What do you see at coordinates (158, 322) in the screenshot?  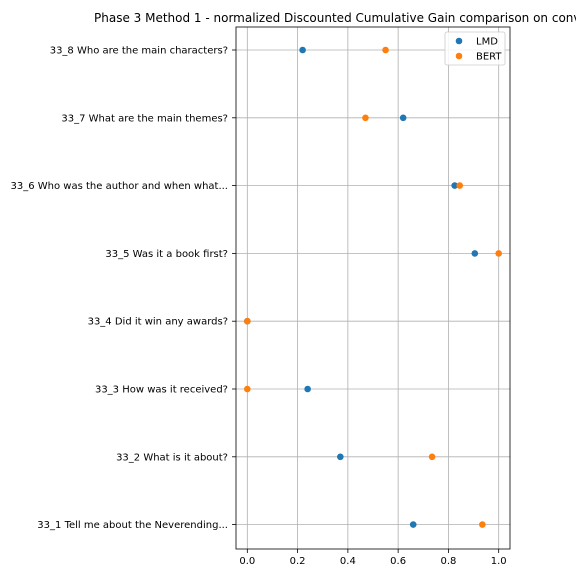 I see `y-tick-label: 33_4 Did it win any awards?` at bounding box center [158, 322].